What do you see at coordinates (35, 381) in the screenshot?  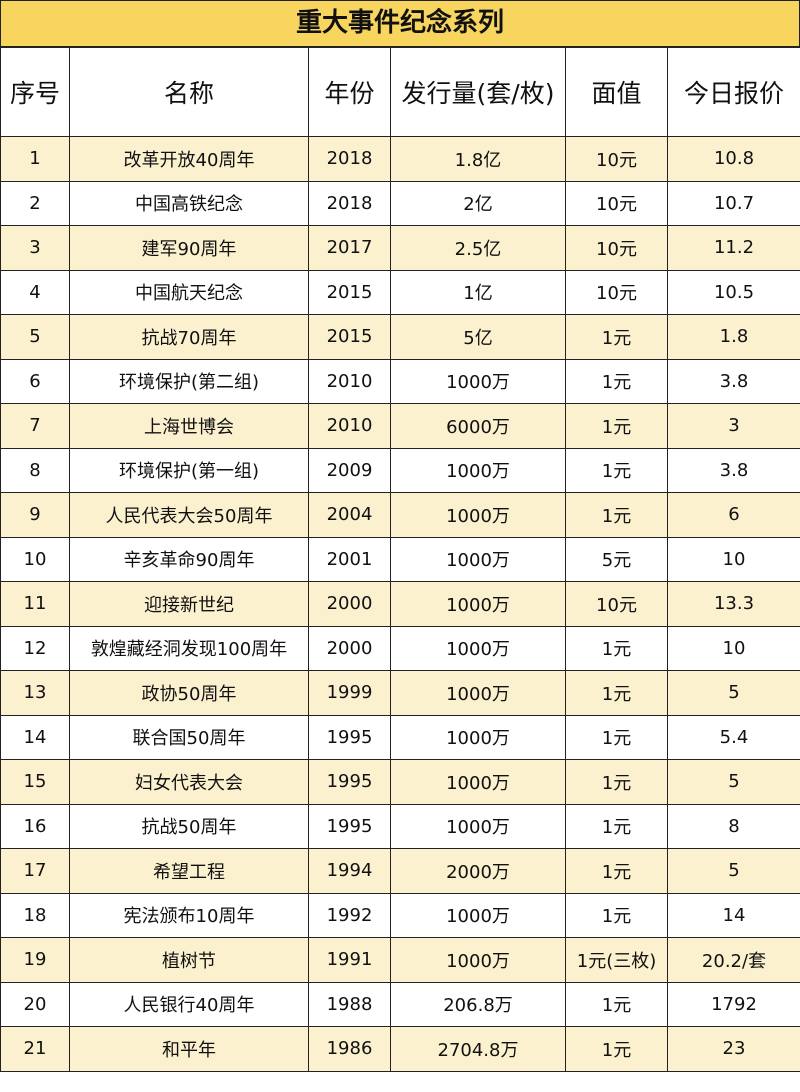 I see `table-cell: 6` at bounding box center [35, 381].